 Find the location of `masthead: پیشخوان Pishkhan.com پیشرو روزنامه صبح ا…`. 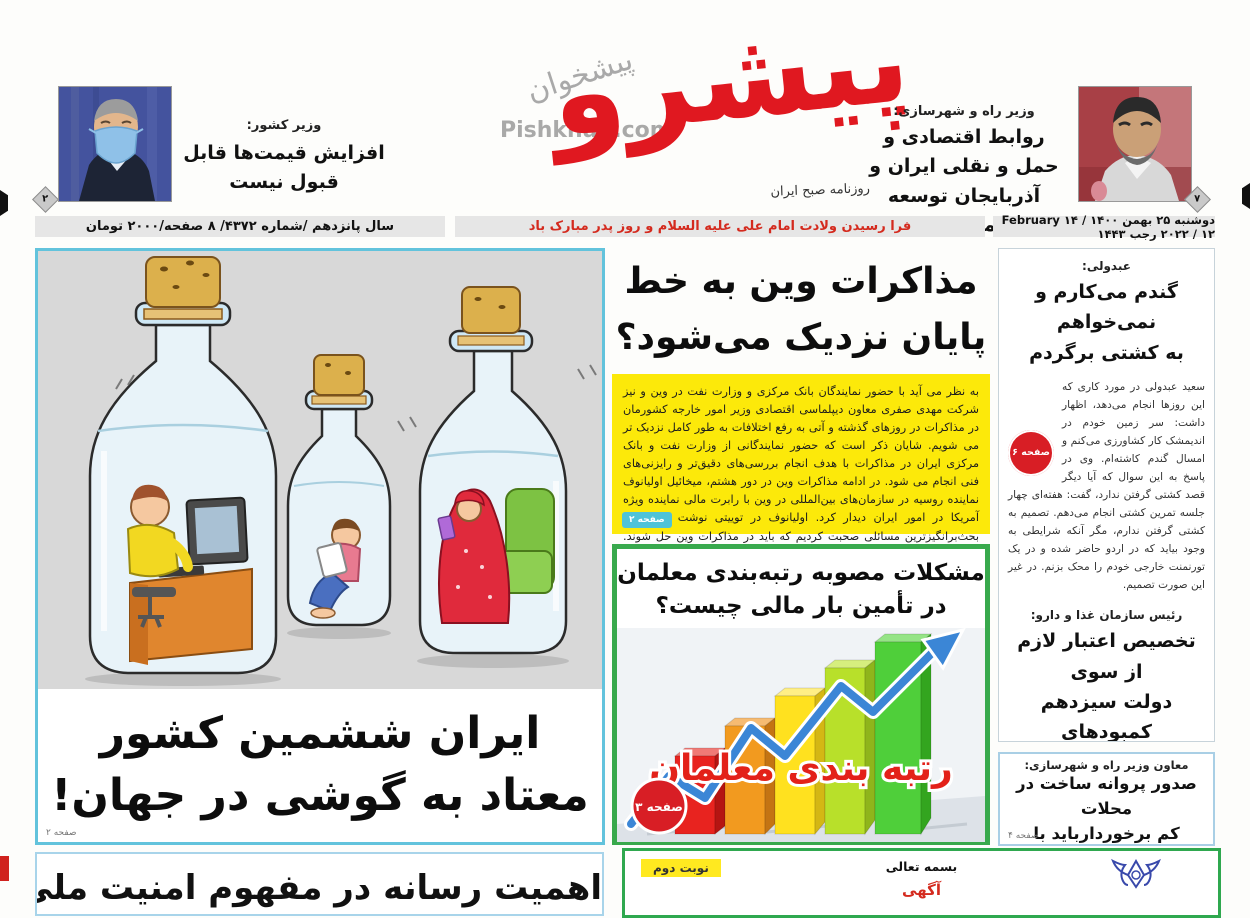

masthead: پیشخوان Pishkhan.com پیشرو روزنامه صبح ا… is located at coordinates (678, 106).